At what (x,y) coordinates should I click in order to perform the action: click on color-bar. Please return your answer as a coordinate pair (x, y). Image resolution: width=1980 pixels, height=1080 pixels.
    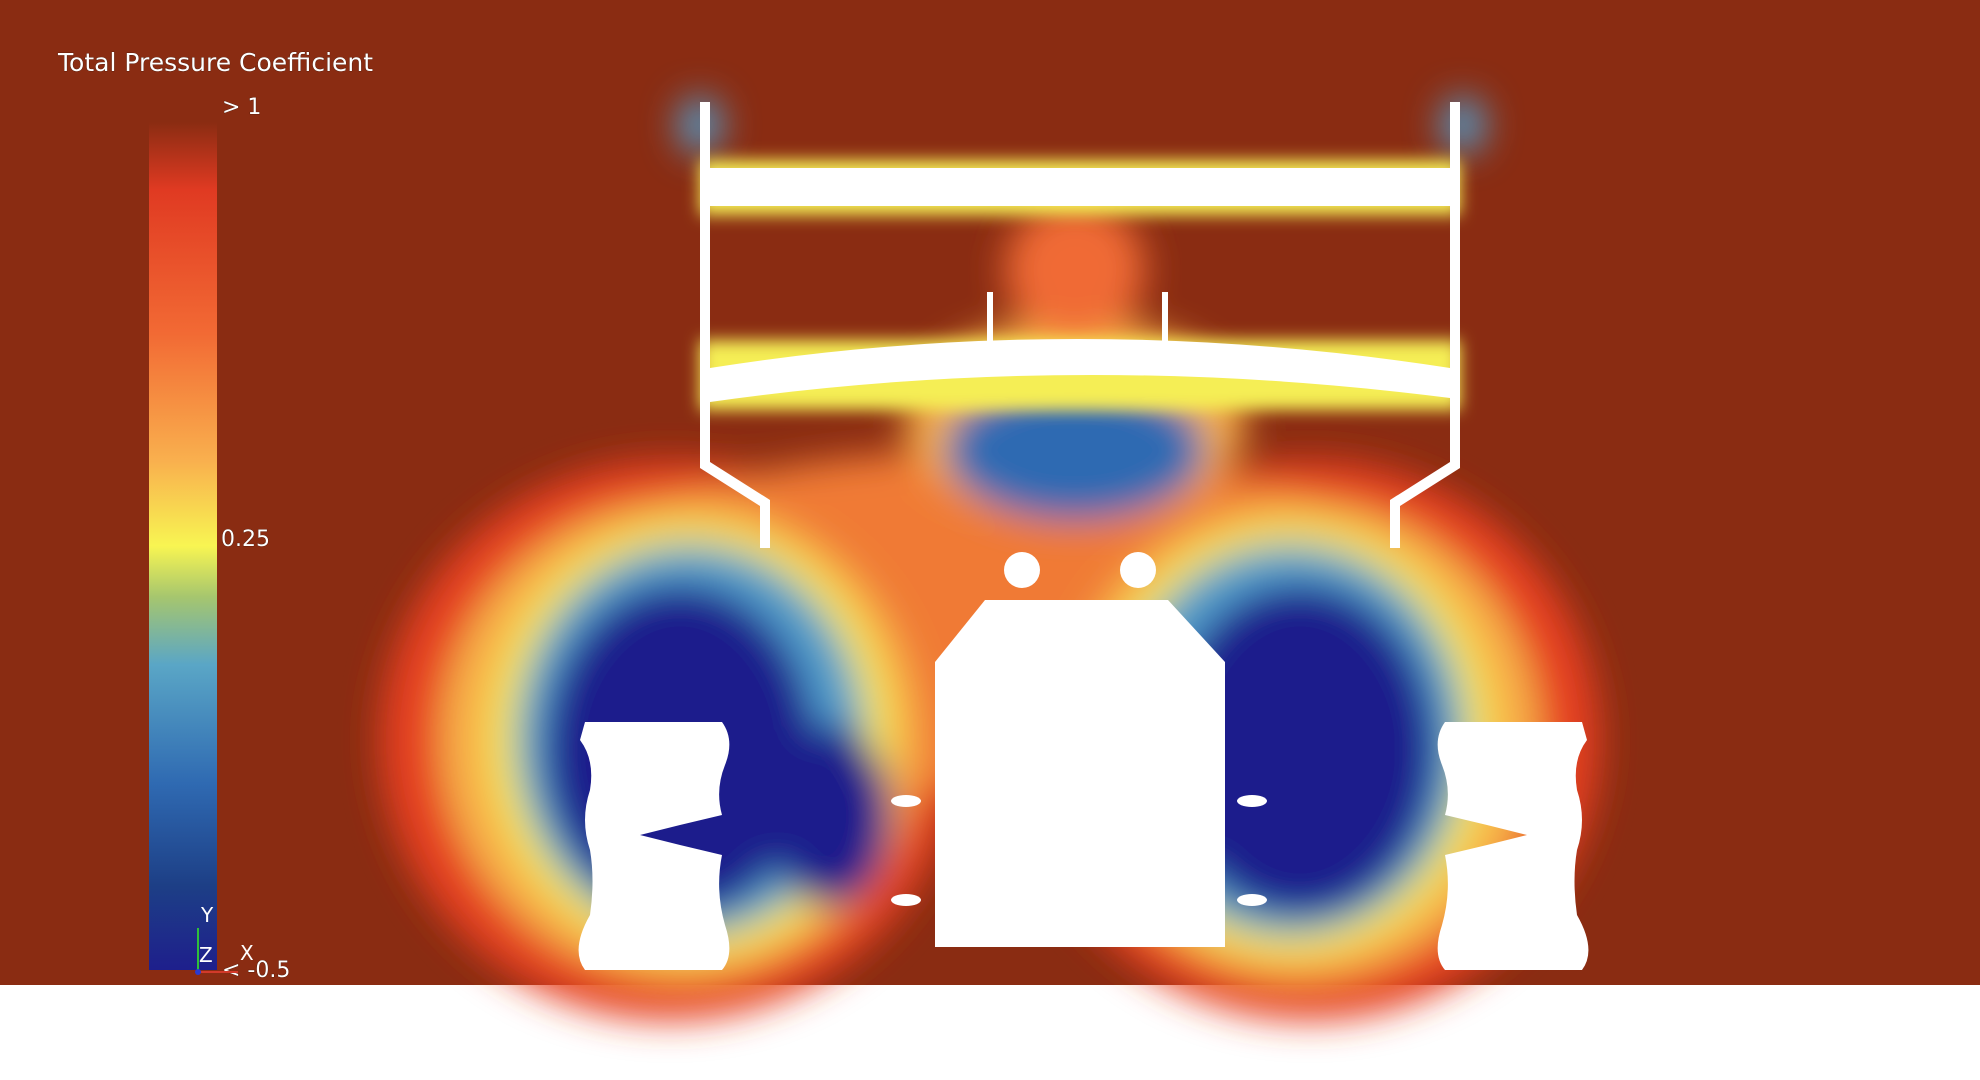
    Looking at the image, I should click on (183, 546).